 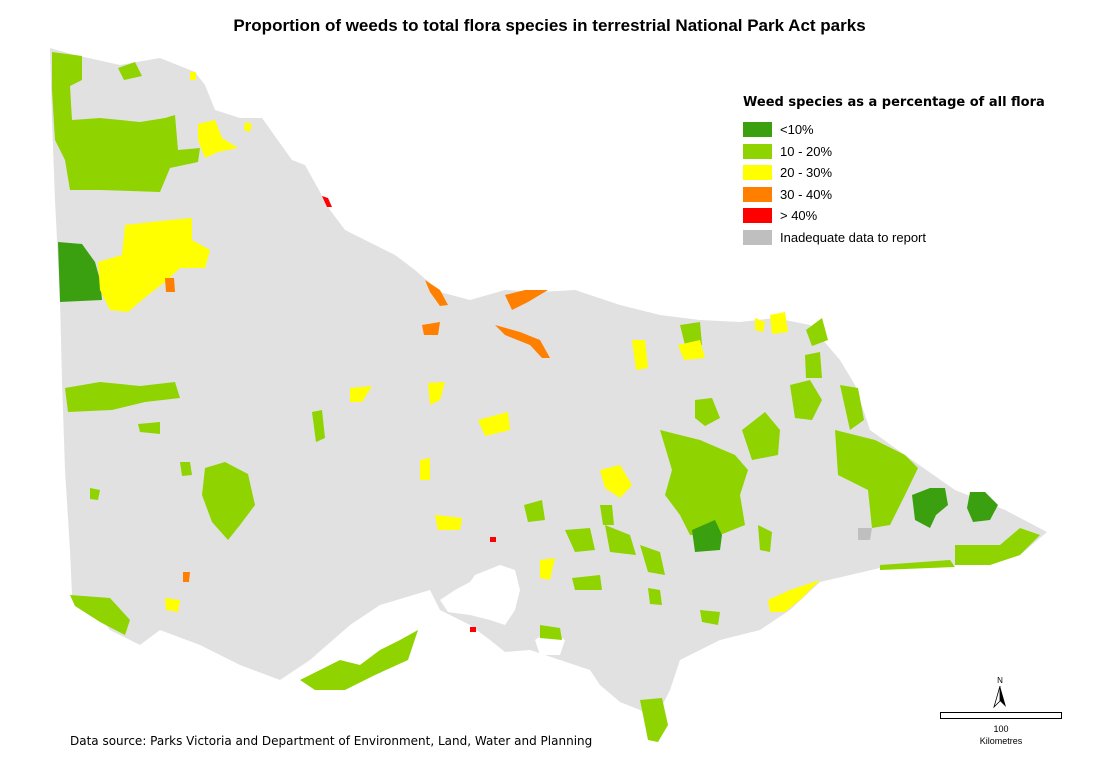 I want to click on legend-swatch-inadequate, so click(x=757, y=237).